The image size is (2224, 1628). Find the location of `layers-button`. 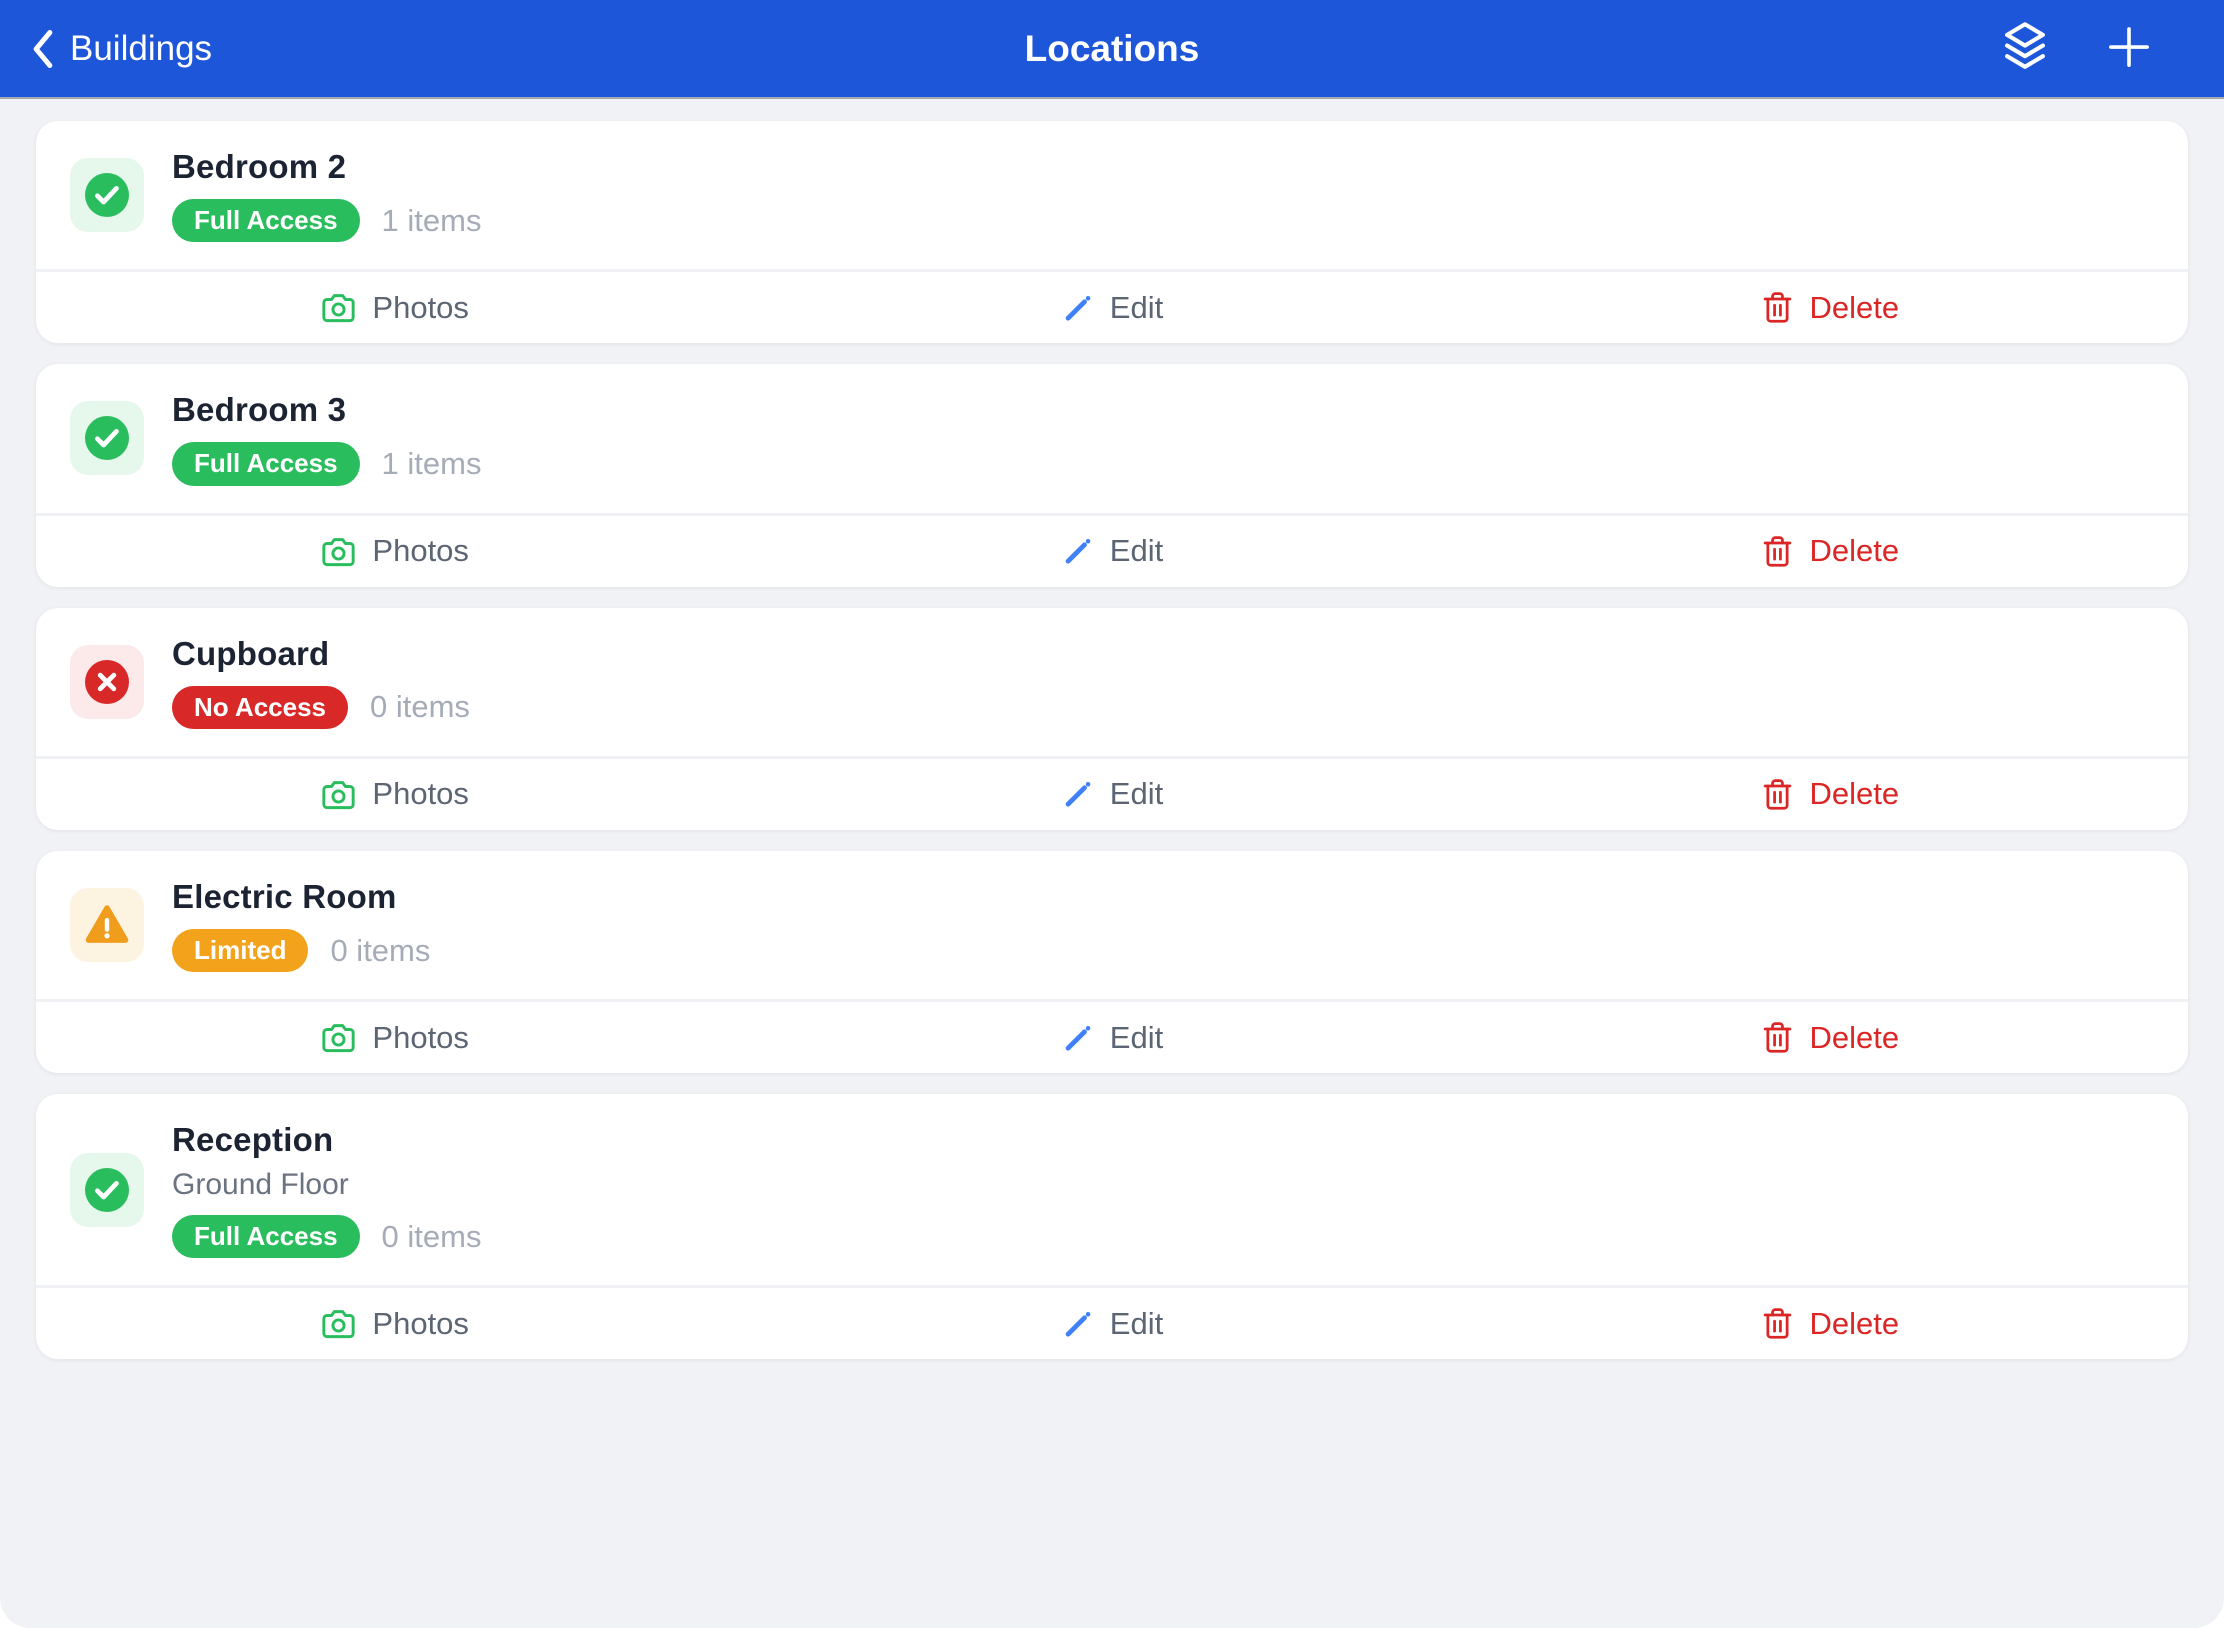

layers-button is located at coordinates (2025, 48).